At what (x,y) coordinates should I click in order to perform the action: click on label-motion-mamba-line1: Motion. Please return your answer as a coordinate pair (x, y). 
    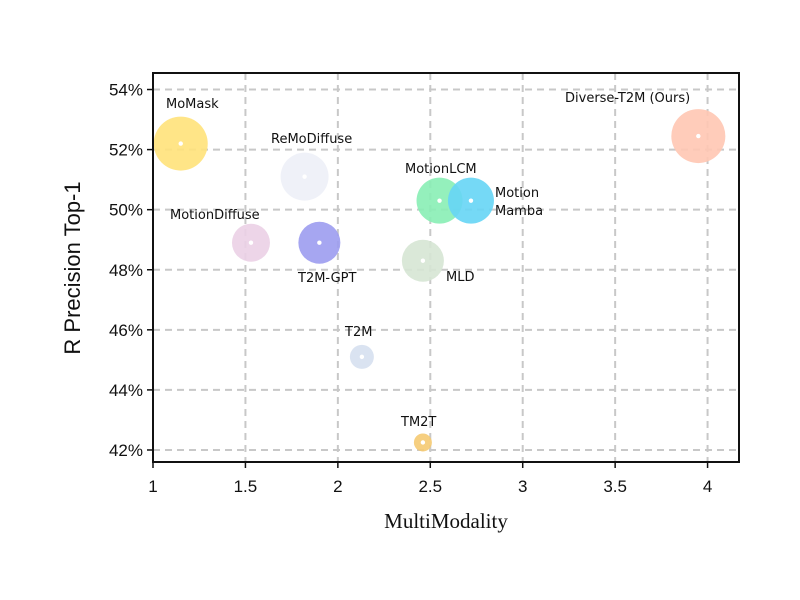
    Looking at the image, I should click on (517, 193).